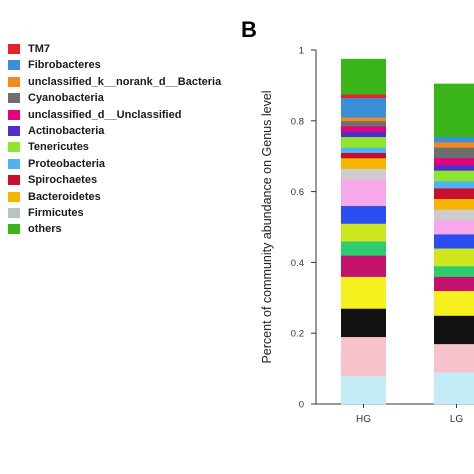  I want to click on legend-label: Spirochaetes, so click(63, 180).